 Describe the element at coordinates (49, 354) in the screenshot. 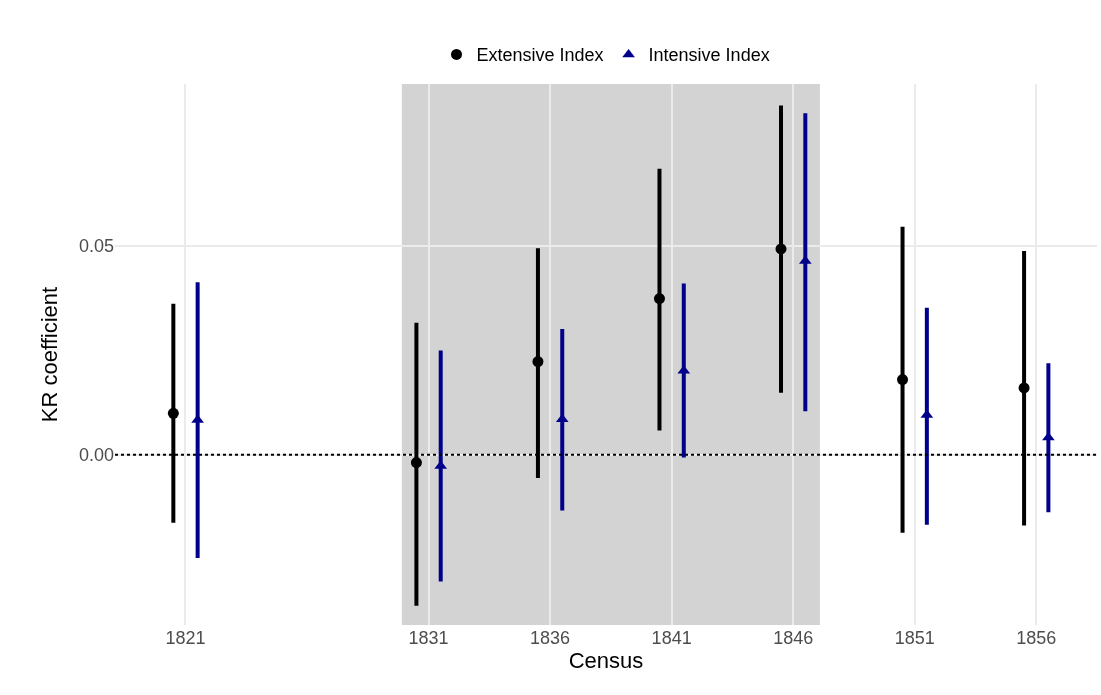

I see `y-axis-title: KR coefficient` at that location.